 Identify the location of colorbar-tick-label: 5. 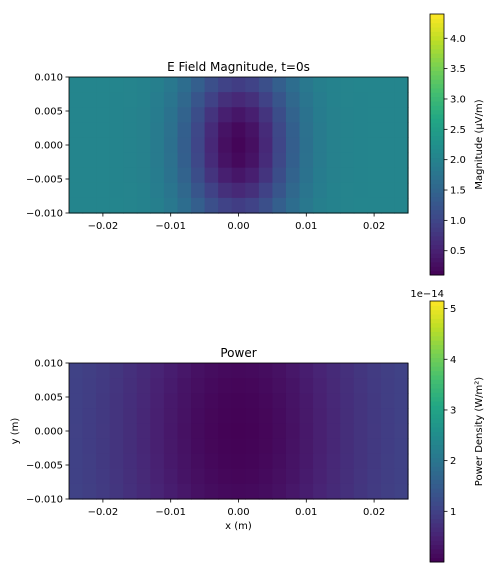
(453, 309).